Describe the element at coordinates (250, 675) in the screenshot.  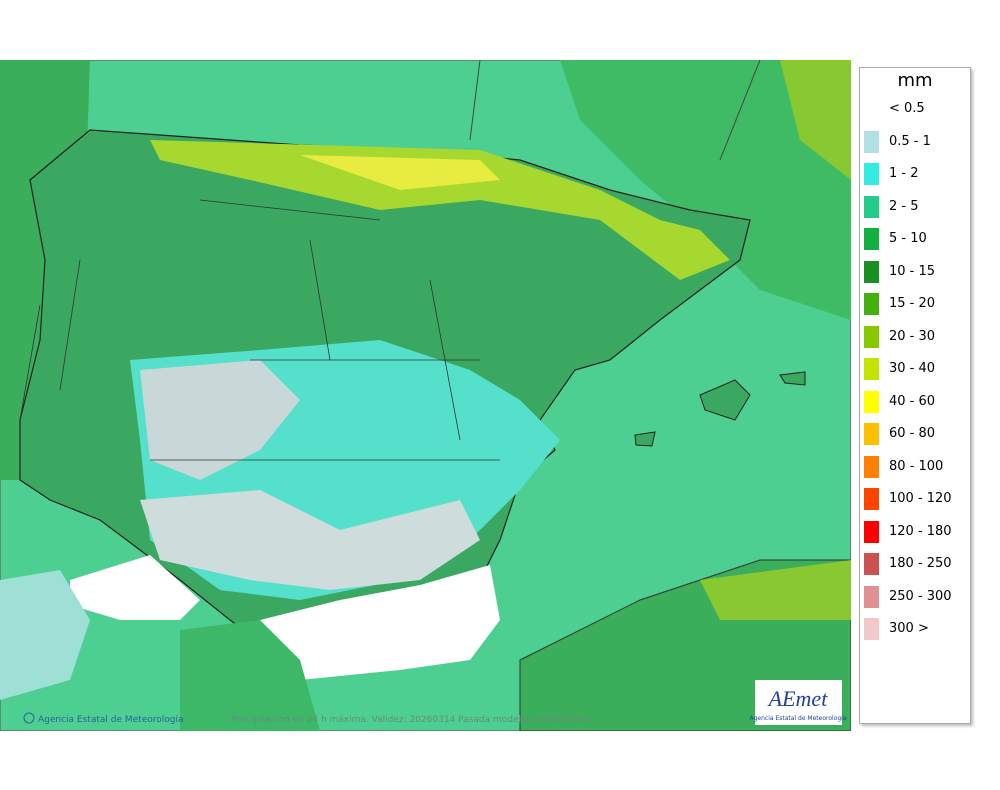
I see `morocco-west` at that location.